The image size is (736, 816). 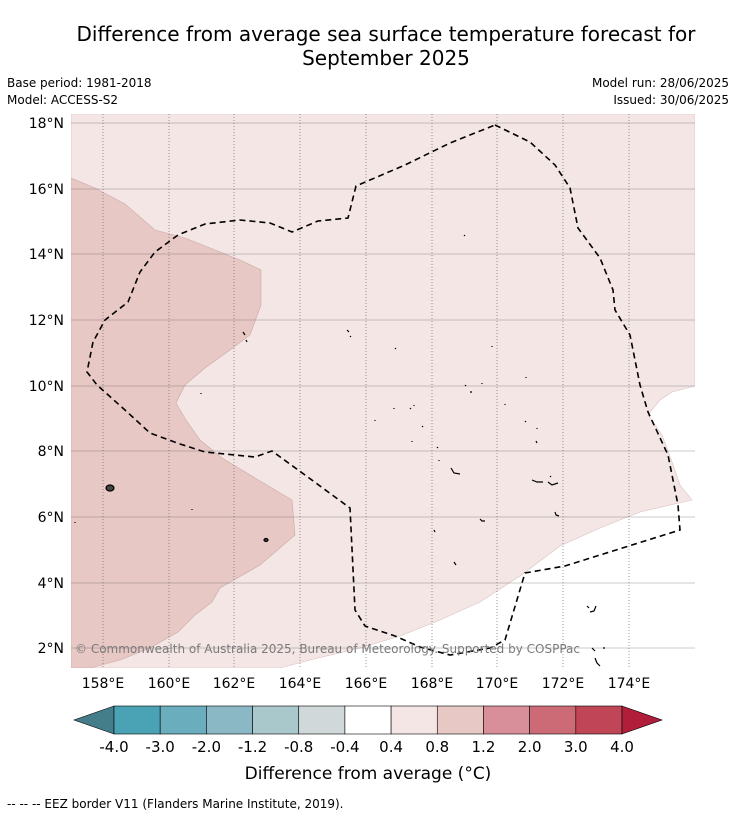 I want to click on lat-label-12n: 12°N, so click(x=46, y=321).